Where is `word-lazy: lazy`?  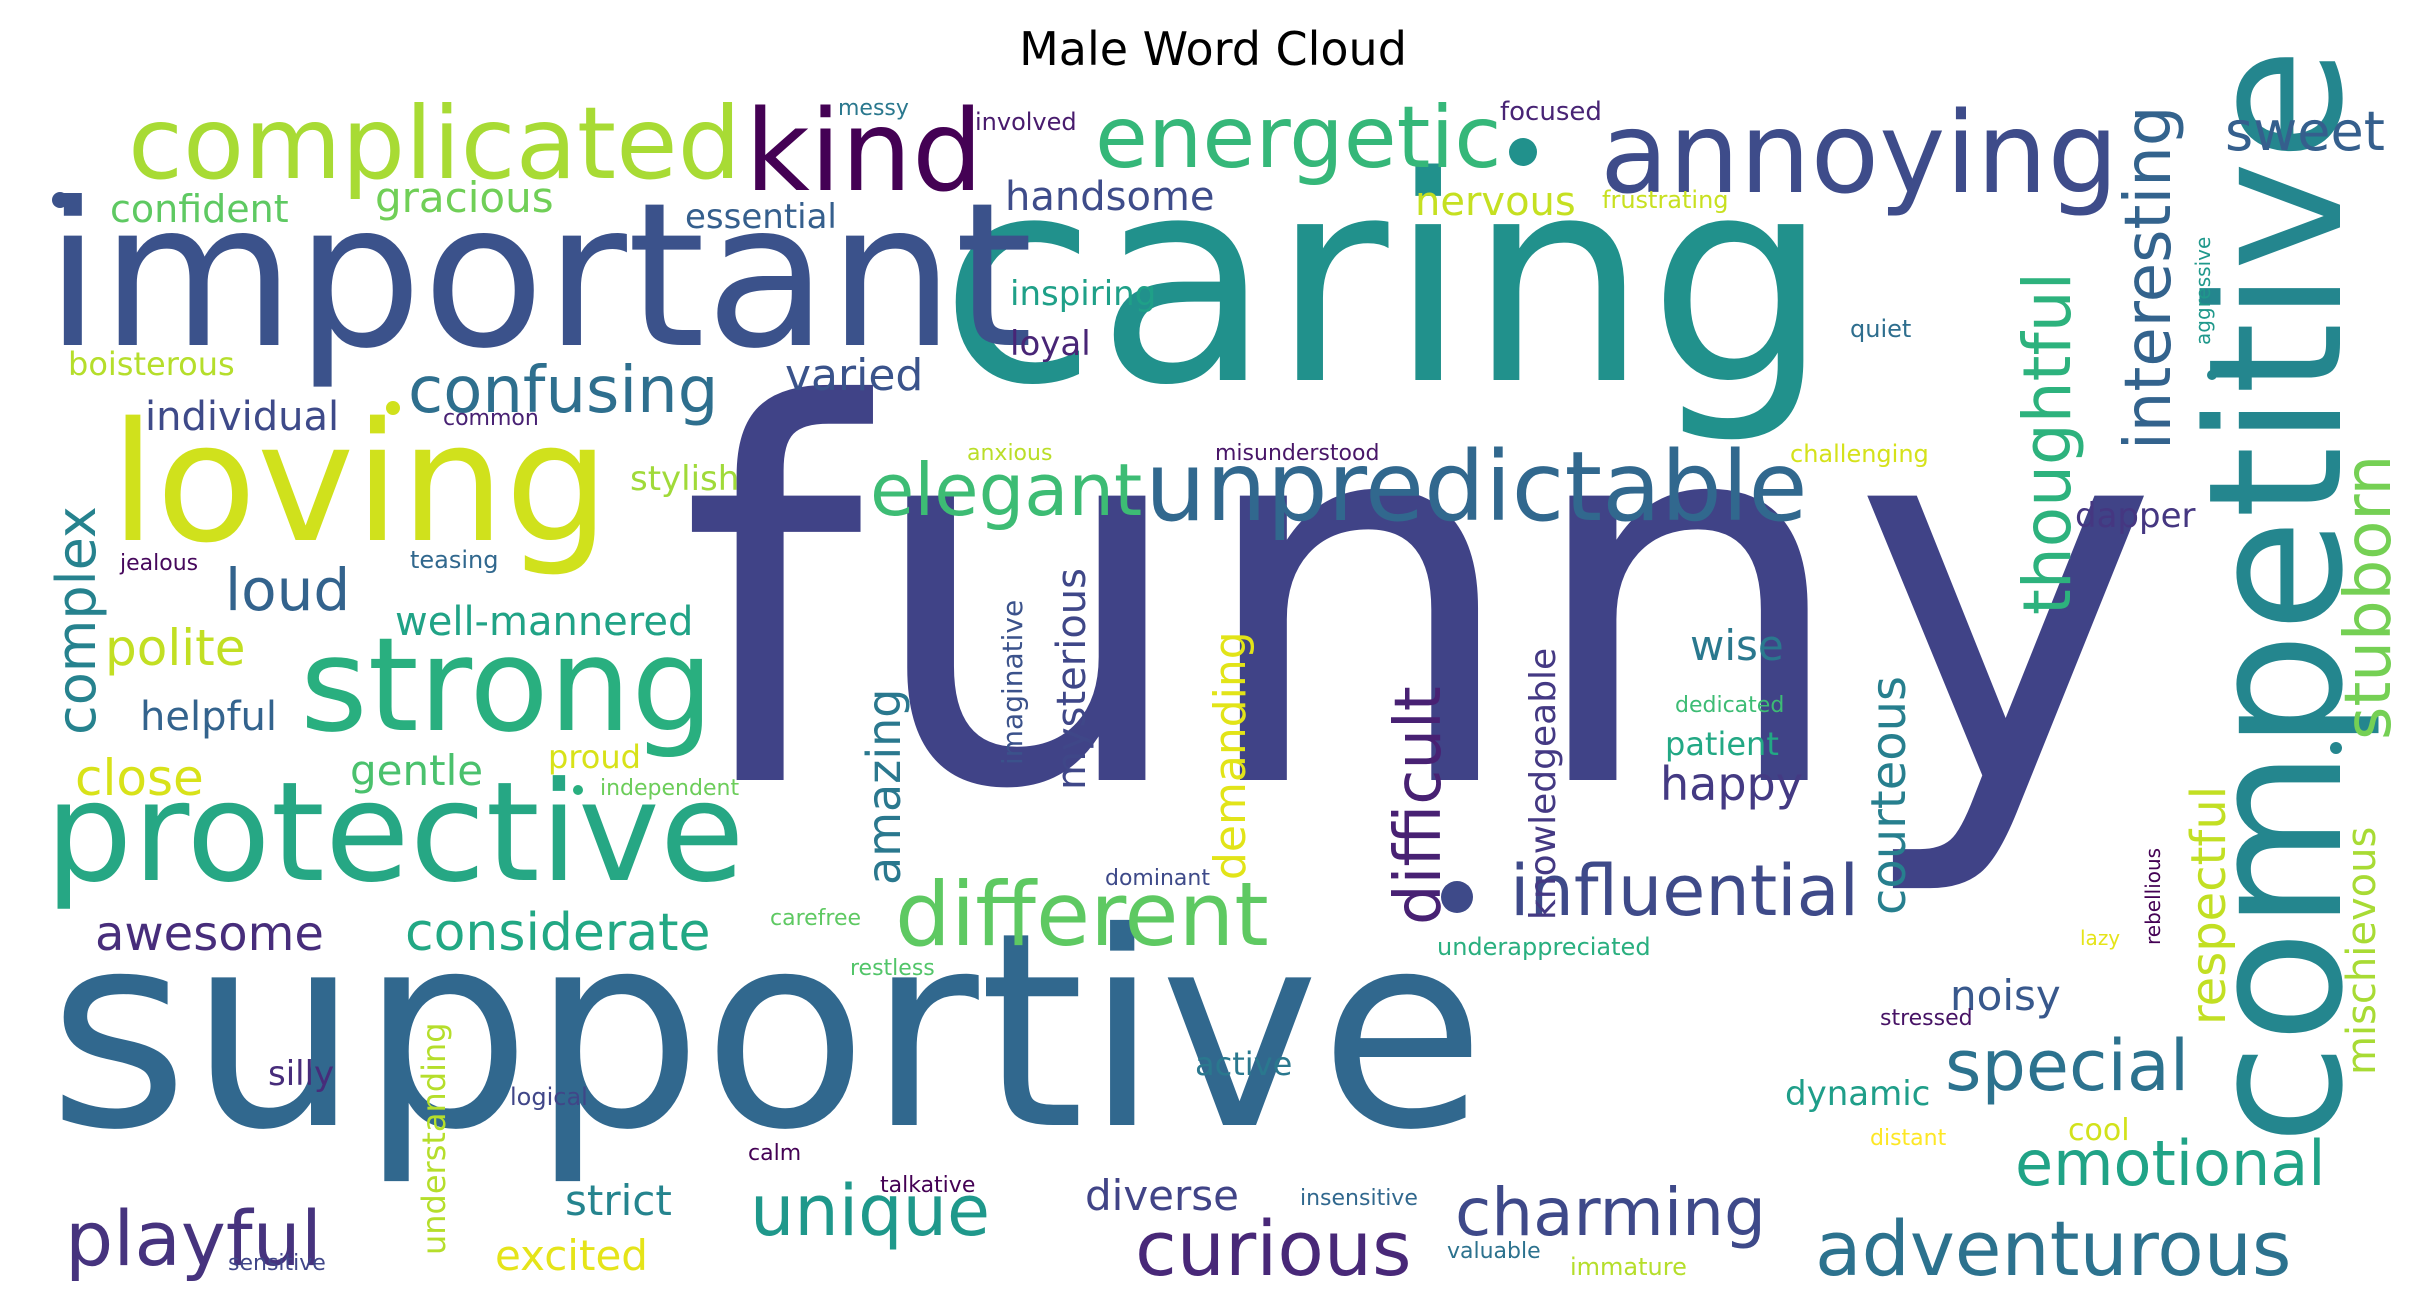 word-lazy: lazy is located at coordinates (2100, 938).